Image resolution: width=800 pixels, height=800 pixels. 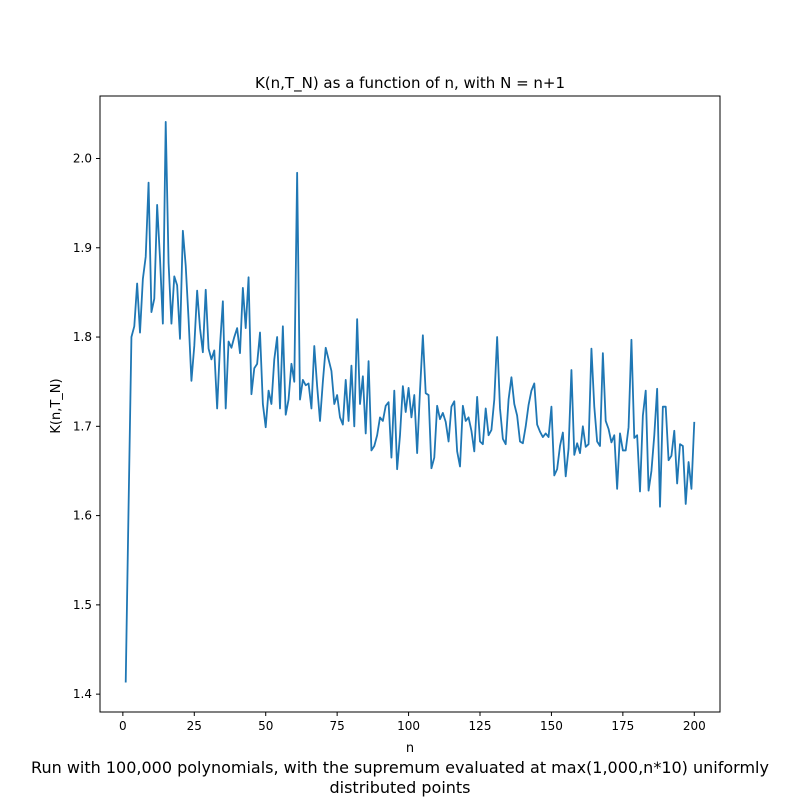 I want to click on x-tick-label: 75, so click(x=337, y=726).